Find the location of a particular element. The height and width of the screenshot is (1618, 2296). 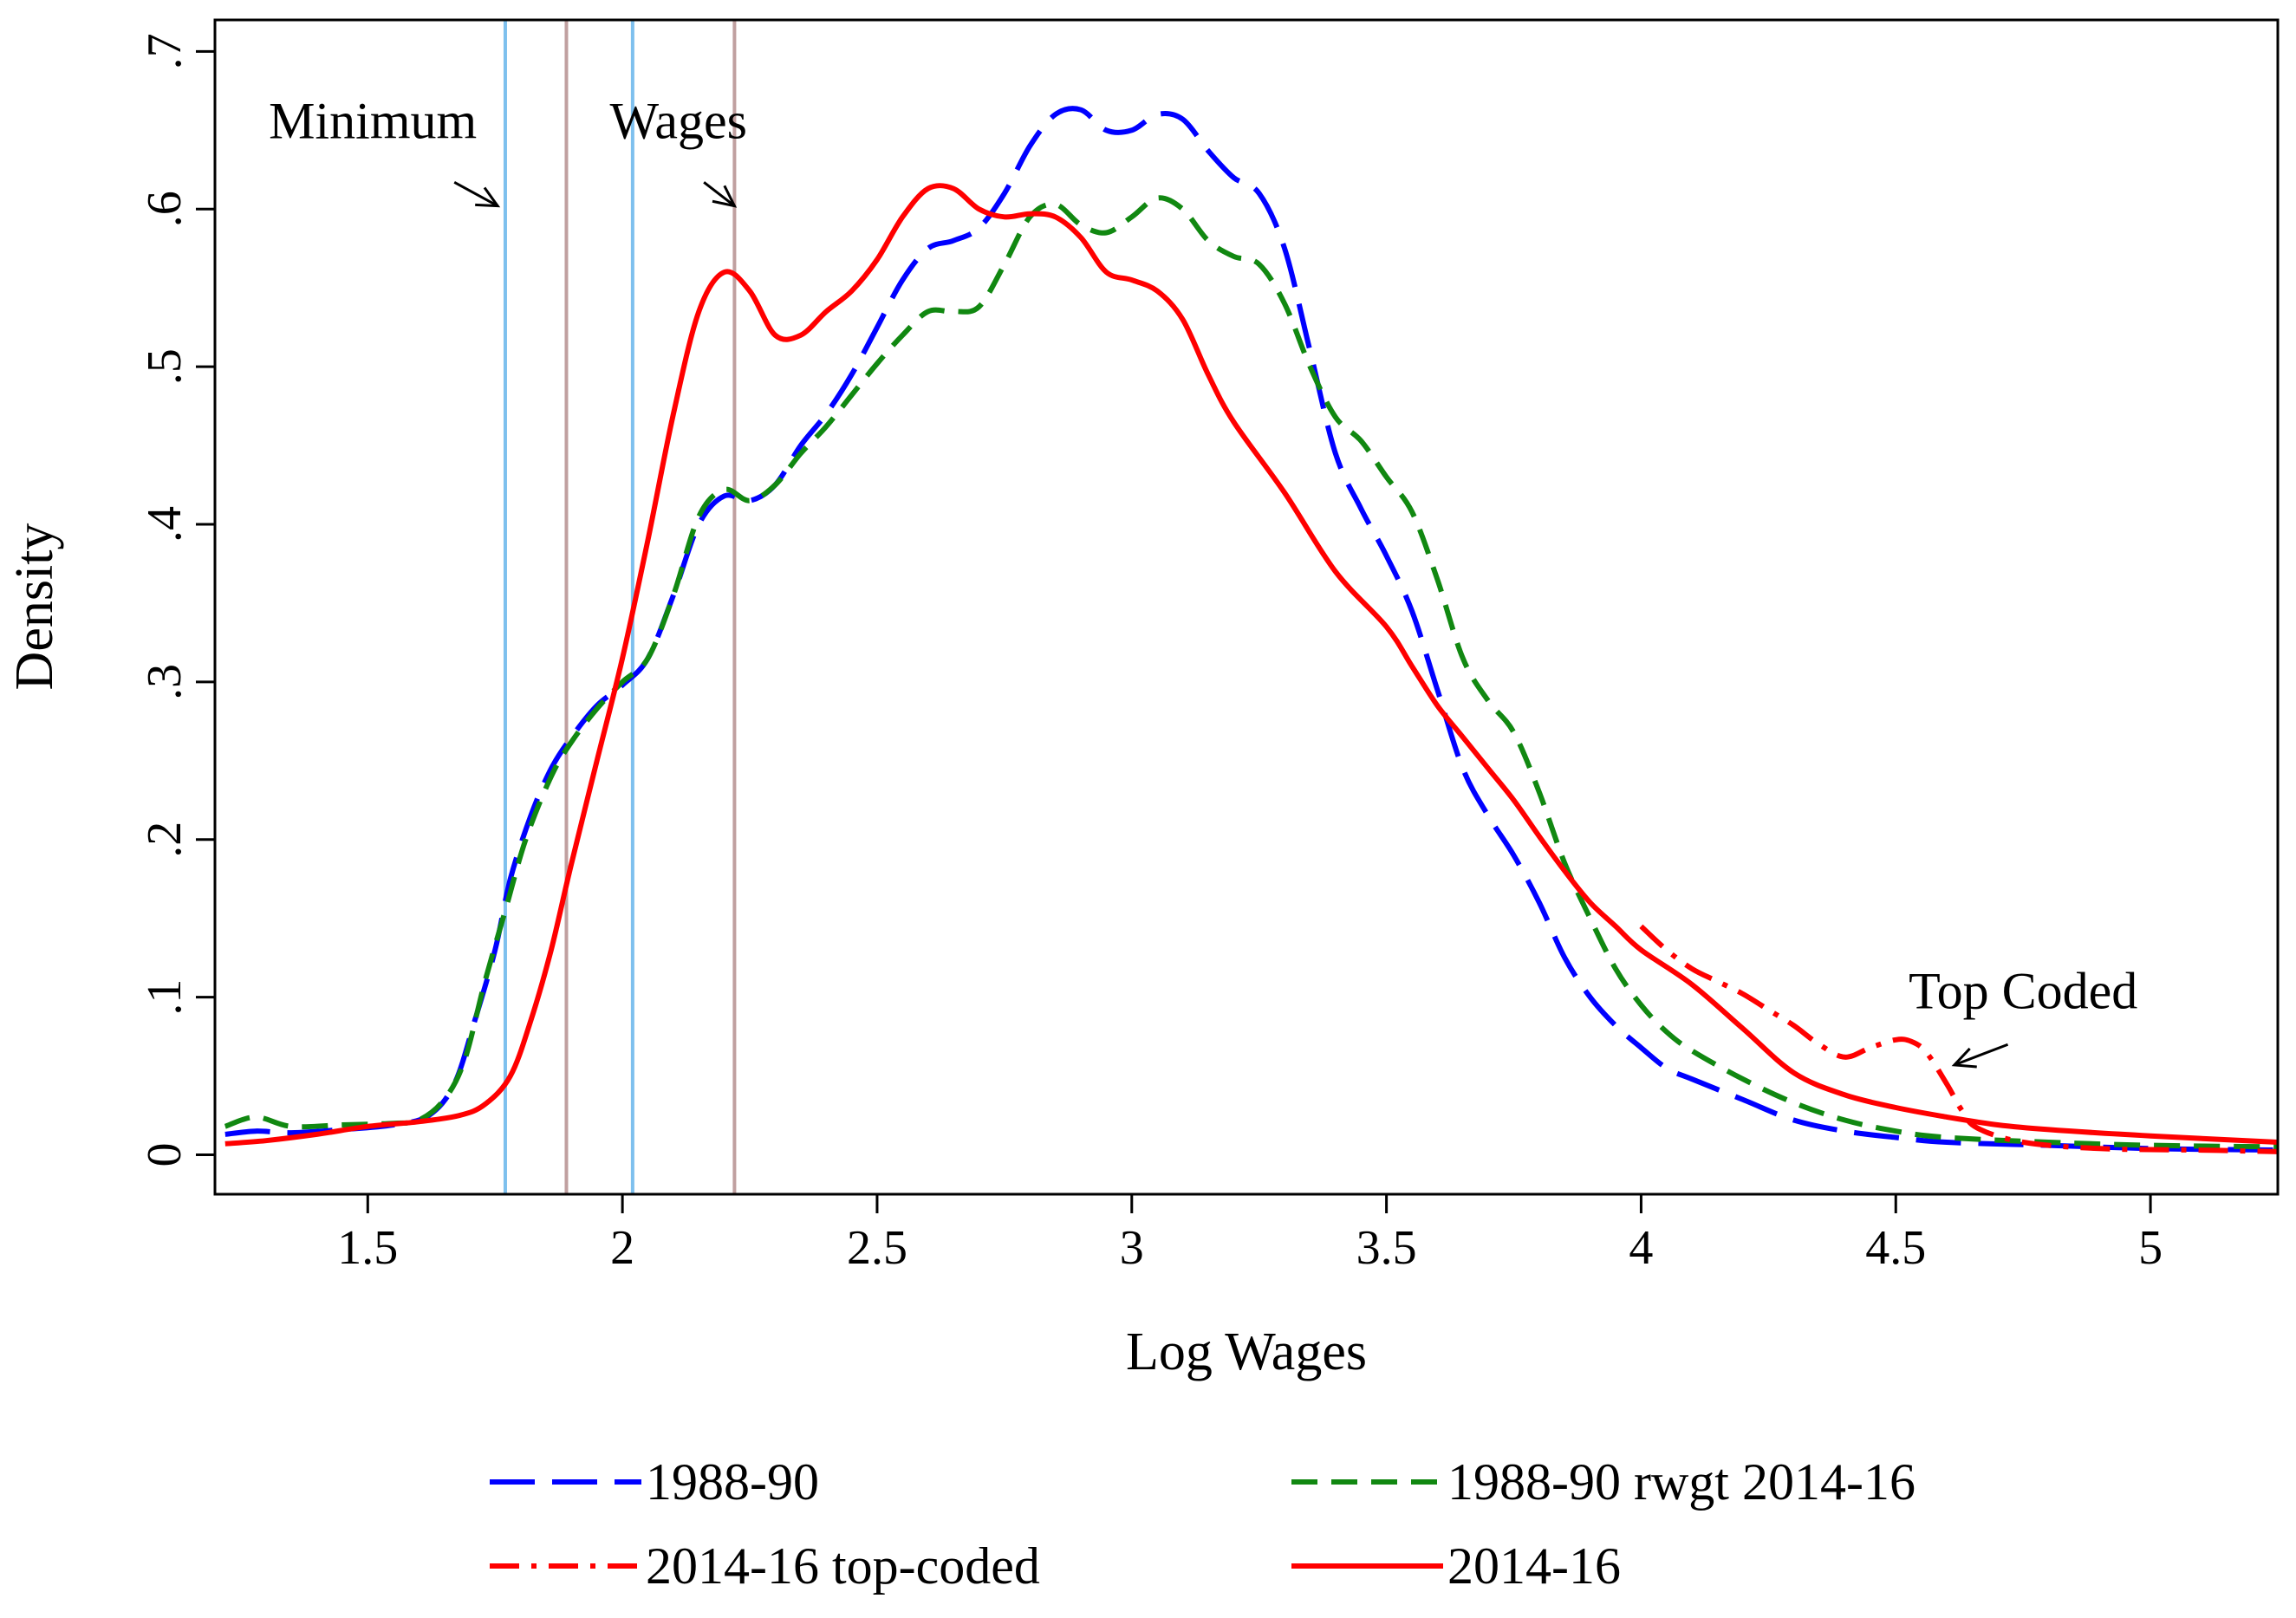

series-line-2014-16-top-coded is located at coordinates (1959, 1039).